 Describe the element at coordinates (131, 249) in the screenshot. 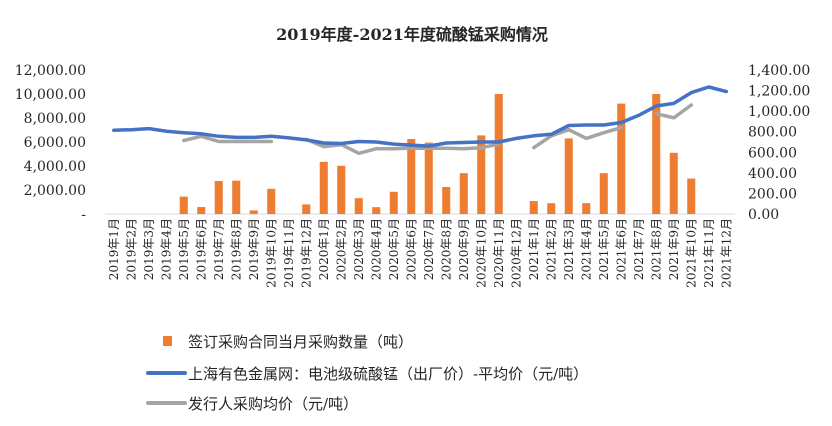

I see `x-tick-label: 2019年2月` at that location.